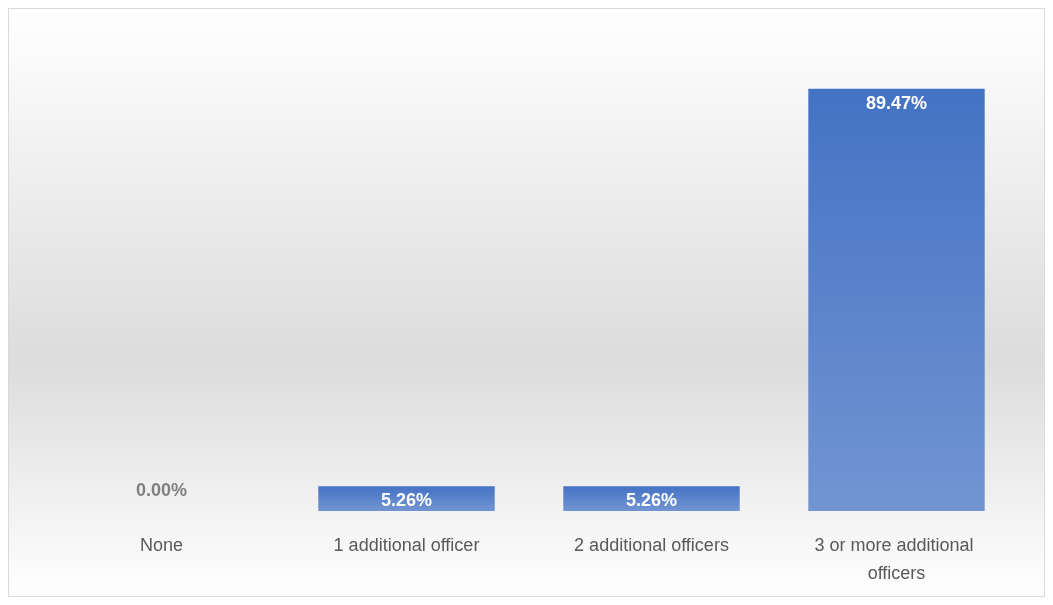 Image resolution: width=1053 pixels, height=605 pixels. I want to click on data-label: 89.47%, so click(896, 102).